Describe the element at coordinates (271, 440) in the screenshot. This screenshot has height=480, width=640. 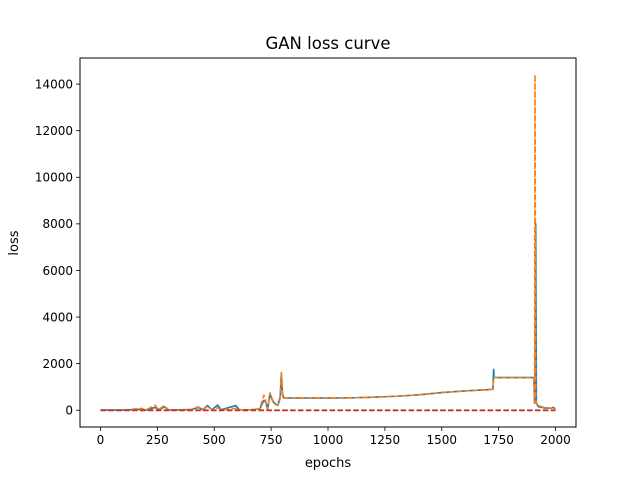
I see `x-tick-label: 750` at that location.